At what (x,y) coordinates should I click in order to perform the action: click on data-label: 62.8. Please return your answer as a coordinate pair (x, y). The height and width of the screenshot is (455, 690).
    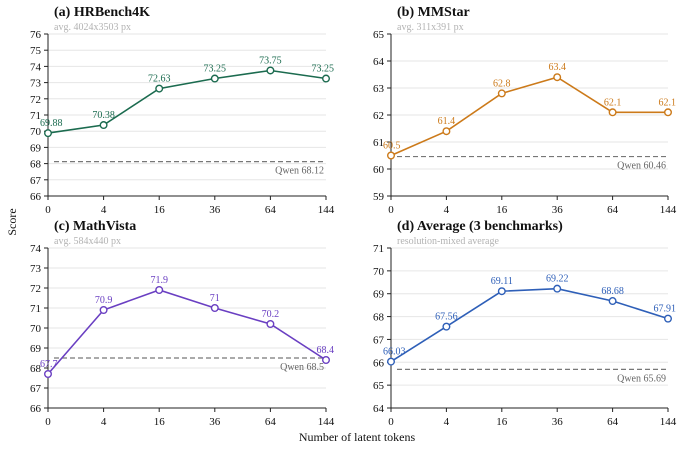
    Looking at the image, I should click on (502, 83).